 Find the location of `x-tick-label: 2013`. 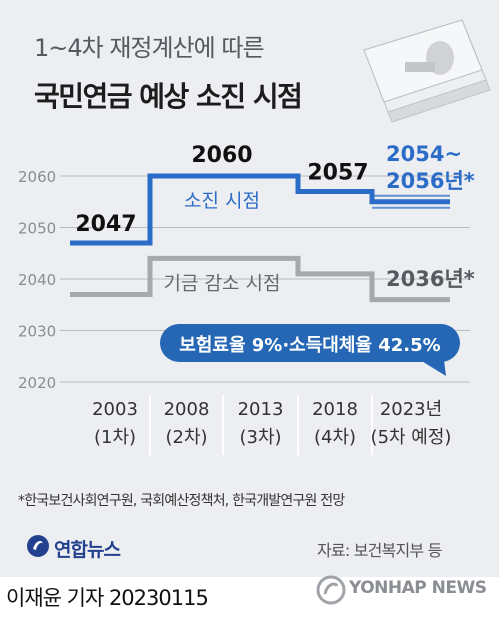

x-tick-label: 2013 is located at coordinates (261, 409).